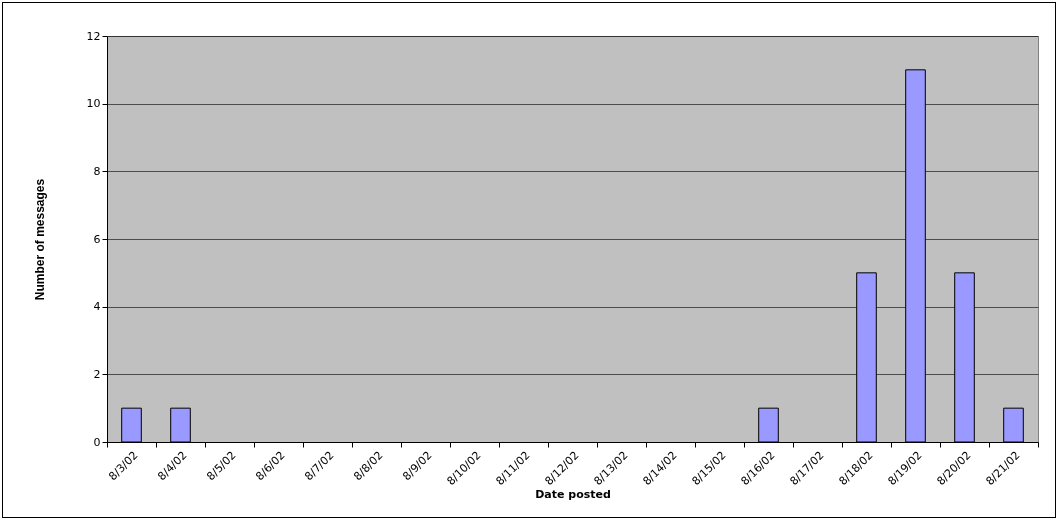  Describe the element at coordinates (573, 495) in the screenshot. I see `x-axis-title: Date posted` at that location.